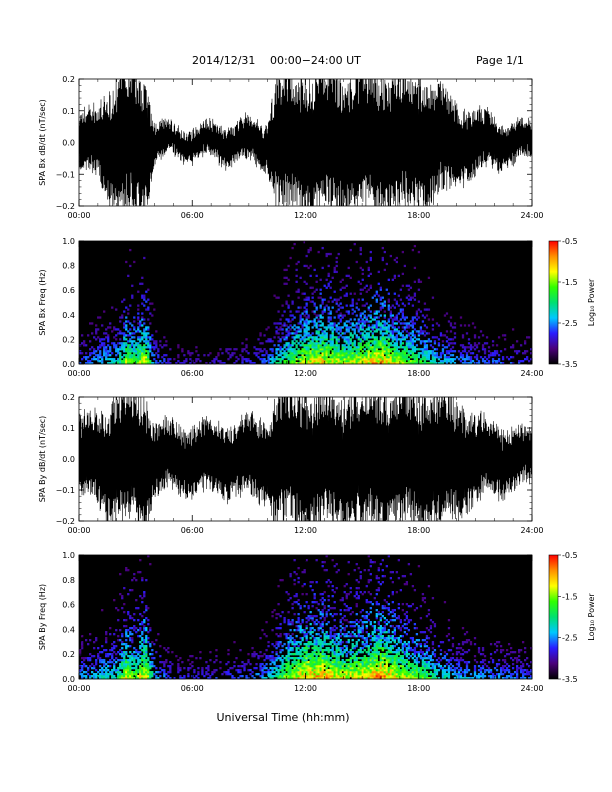  Describe the element at coordinates (283, 717) in the screenshot. I see `x-axis-label: Universal Time (hh:mm)` at that location.